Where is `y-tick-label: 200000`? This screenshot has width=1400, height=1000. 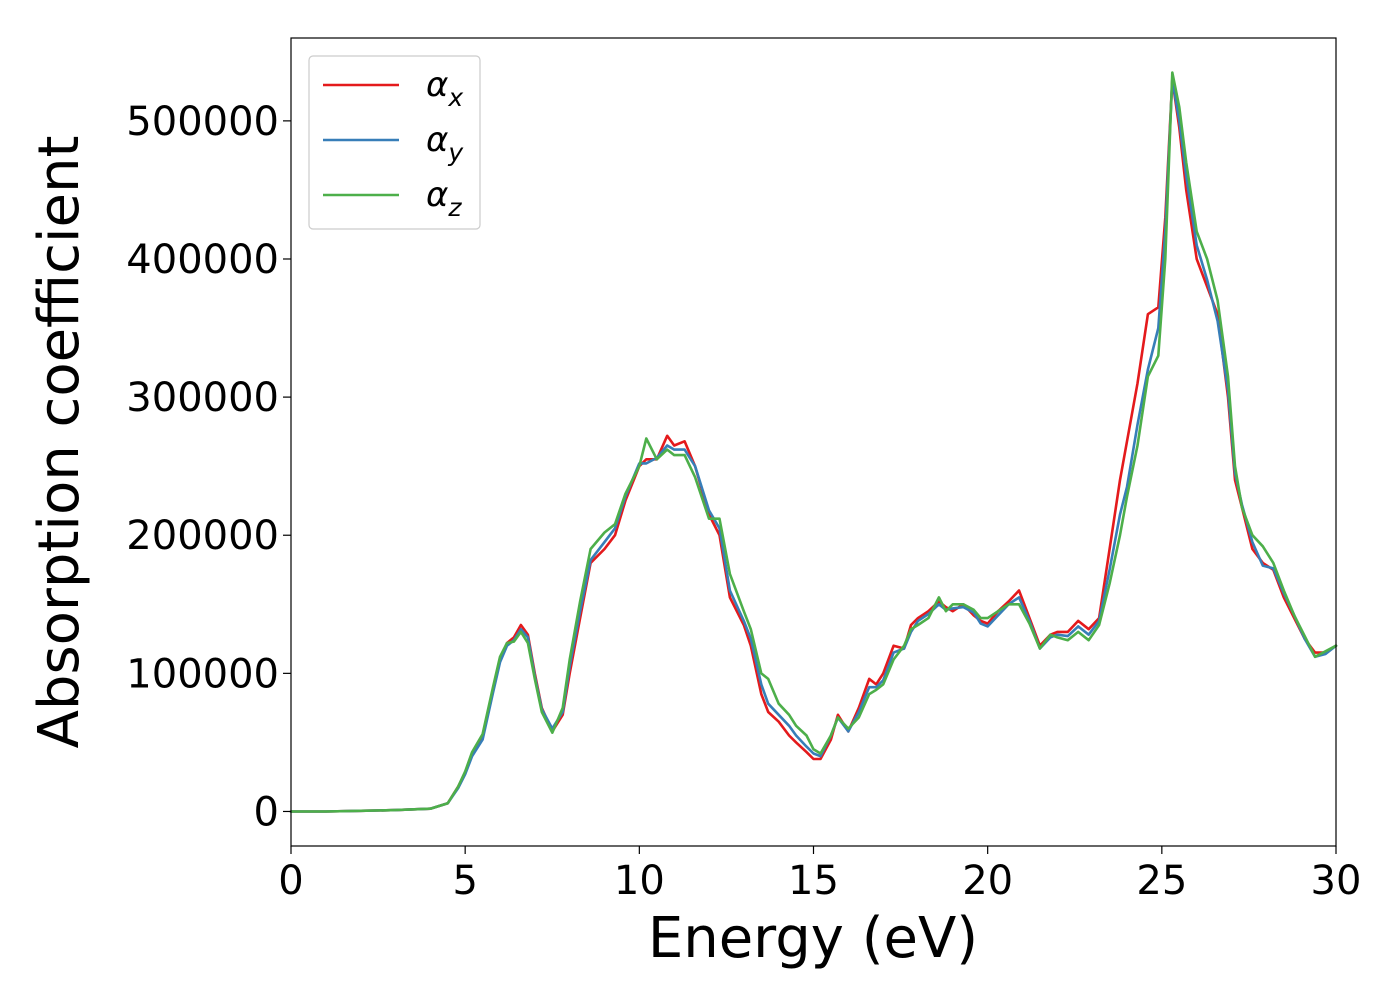 y-tick-label: 200000 is located at coordinates (202, 536).